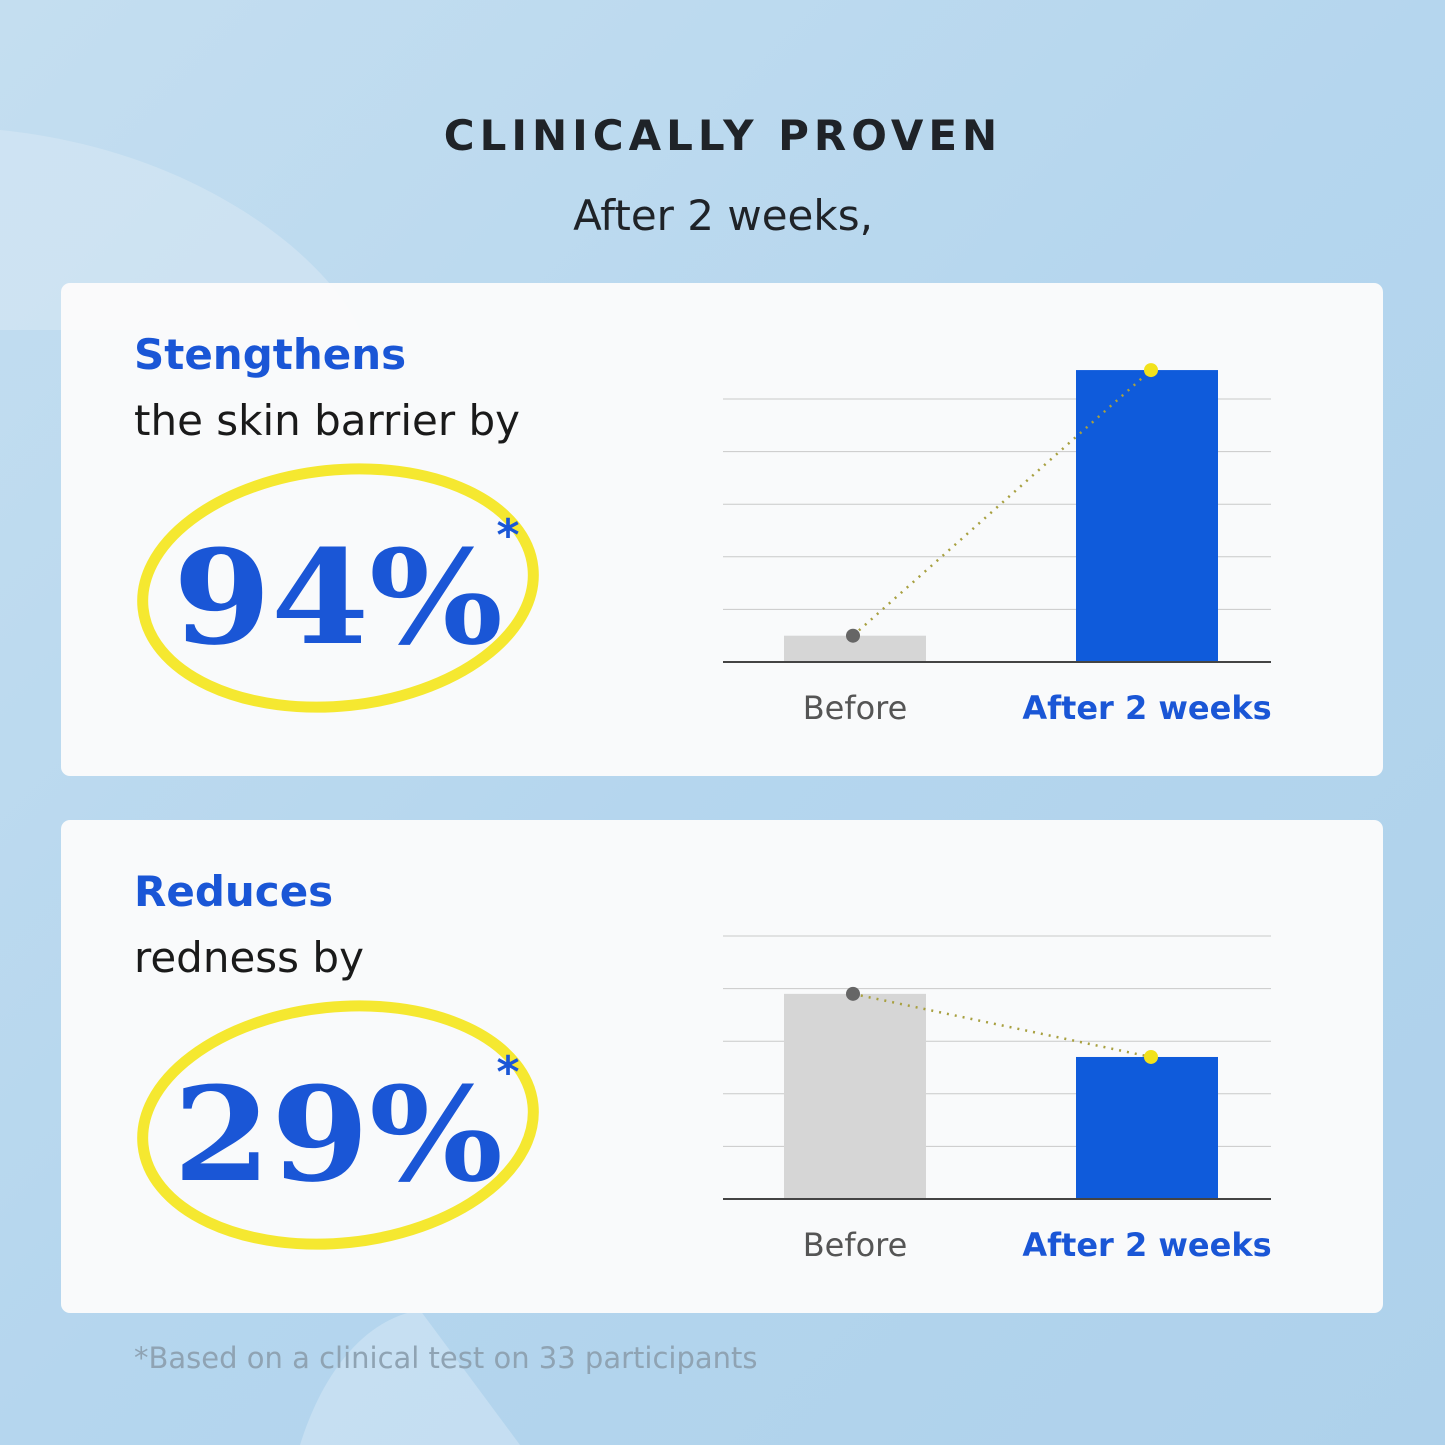 The image size is (1445, 1445). What do you see at coordinates (270, 354) in the screenshot?
I see `panel-heading: Stengthens` at bounding box center [270, 354].